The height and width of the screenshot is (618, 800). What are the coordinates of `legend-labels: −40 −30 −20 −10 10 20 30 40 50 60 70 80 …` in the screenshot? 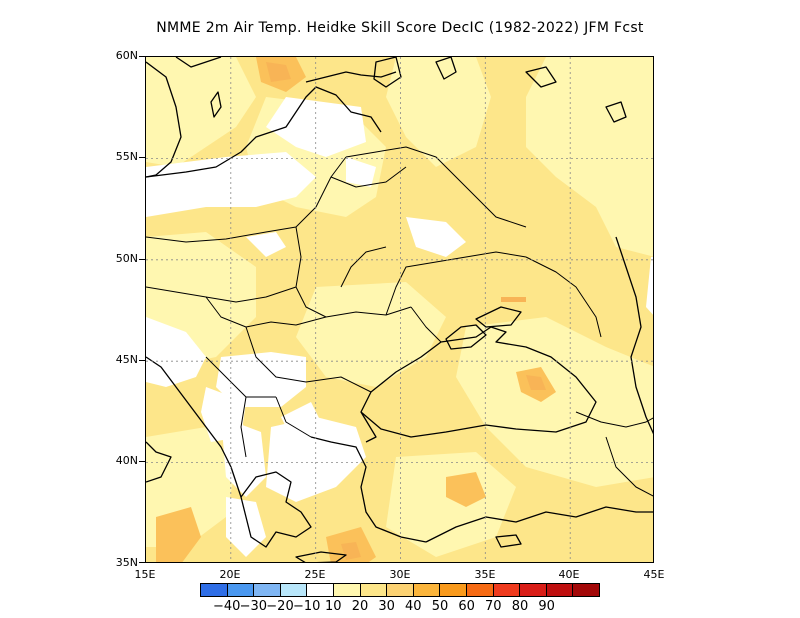 It's located at (400, 607).